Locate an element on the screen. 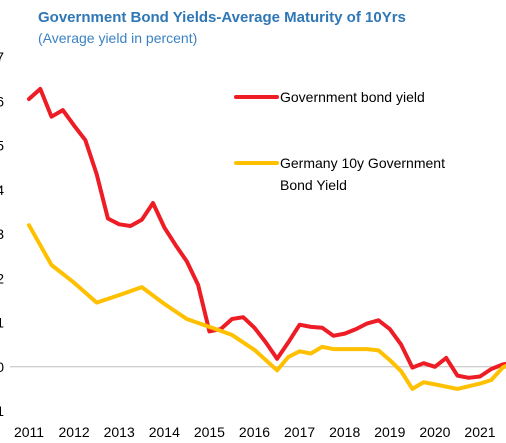  y-tick-label: 1 is located at coordinates (2, 323).